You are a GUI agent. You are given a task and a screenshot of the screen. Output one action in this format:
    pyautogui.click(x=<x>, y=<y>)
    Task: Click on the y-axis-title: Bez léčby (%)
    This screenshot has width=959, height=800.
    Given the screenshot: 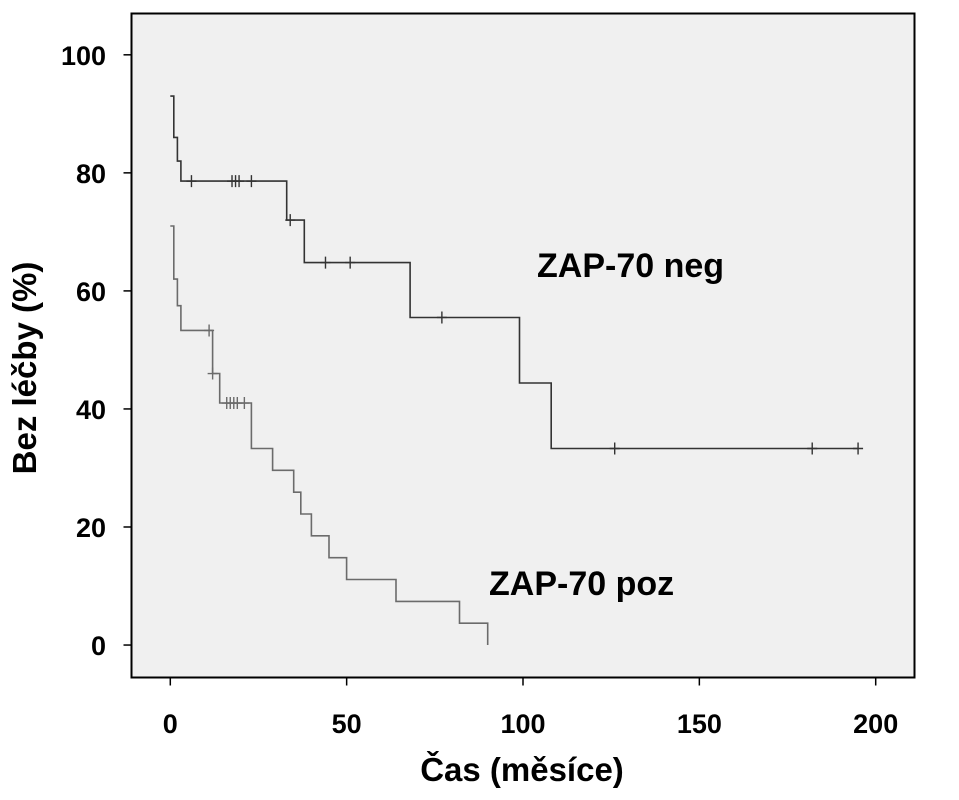 What is the action you would take?
    pyautogui.click(x=24, y=368)
    